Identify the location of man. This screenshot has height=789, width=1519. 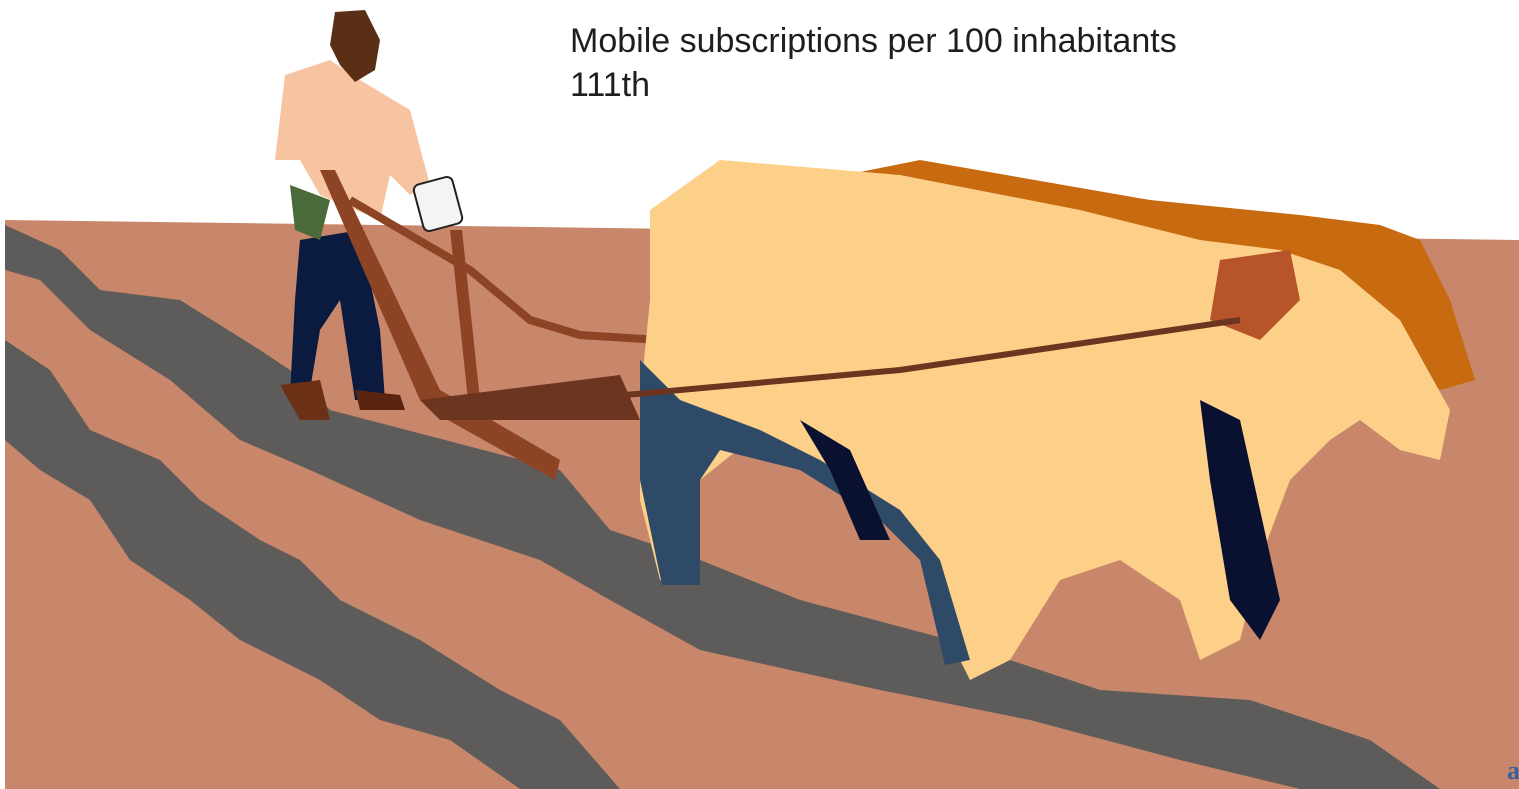
(369, 215).